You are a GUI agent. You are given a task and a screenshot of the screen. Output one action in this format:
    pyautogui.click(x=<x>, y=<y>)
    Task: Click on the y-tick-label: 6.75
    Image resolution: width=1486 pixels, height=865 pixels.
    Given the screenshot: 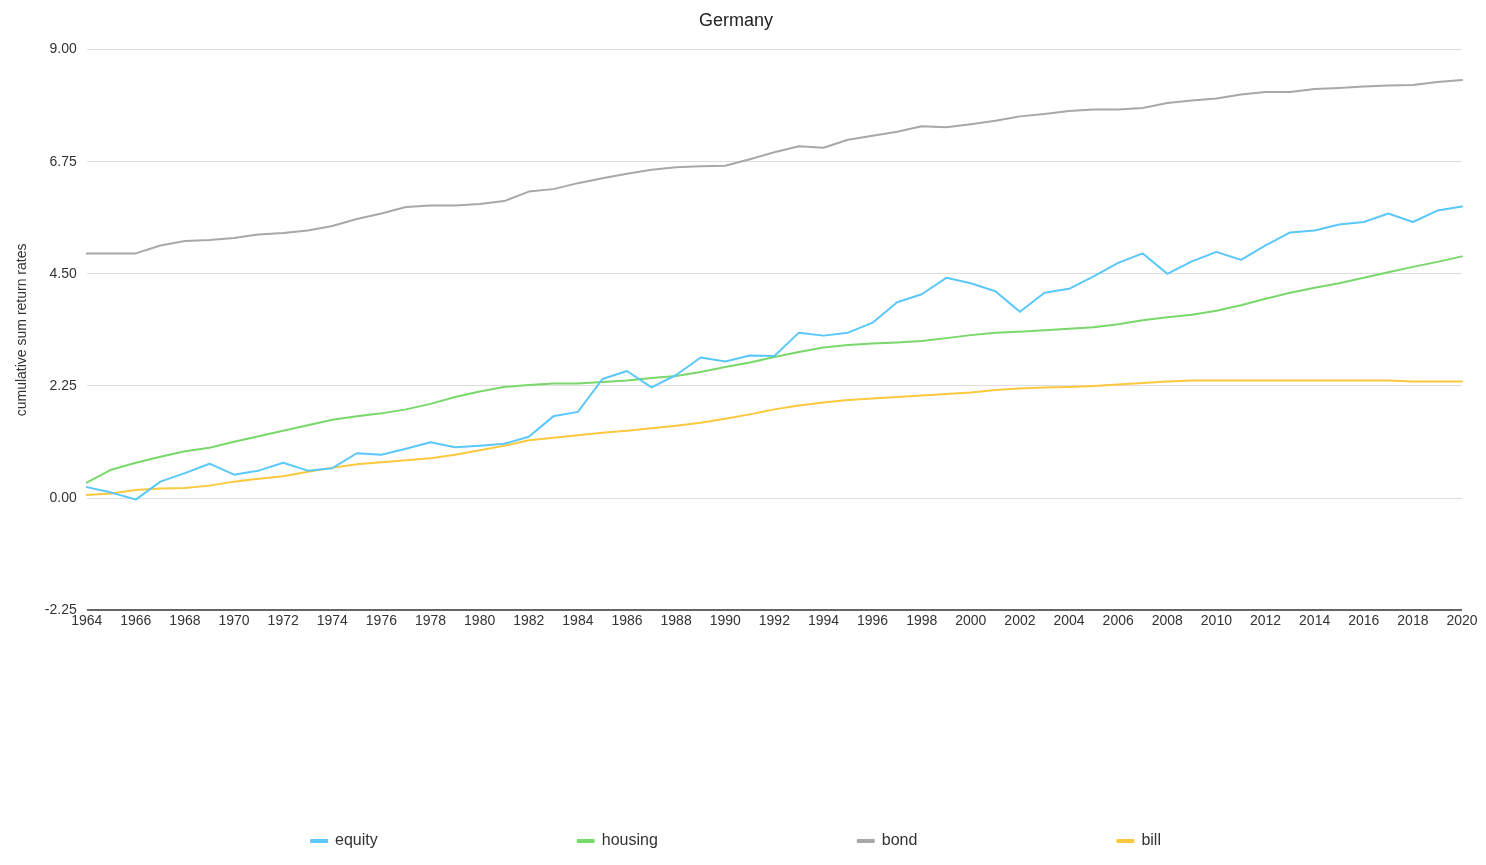 What is the action you would take?
    pyautogui.click(x=63, y=160)
    